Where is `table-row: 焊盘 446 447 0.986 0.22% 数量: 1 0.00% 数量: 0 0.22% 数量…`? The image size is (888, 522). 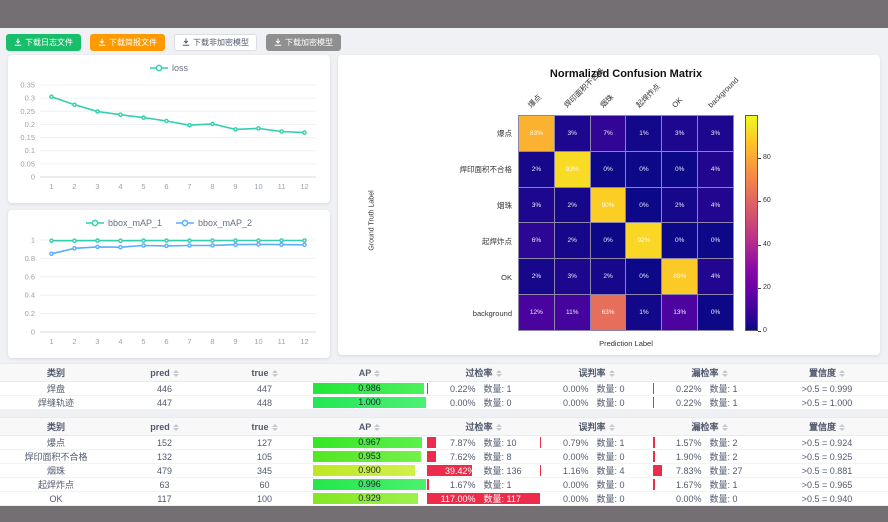
table-row: 焊盘 446 447 0.986 0.22% 数量: 1 0.00% 数量: 0 0.22% 数量… is located at coordinates (444, 388).